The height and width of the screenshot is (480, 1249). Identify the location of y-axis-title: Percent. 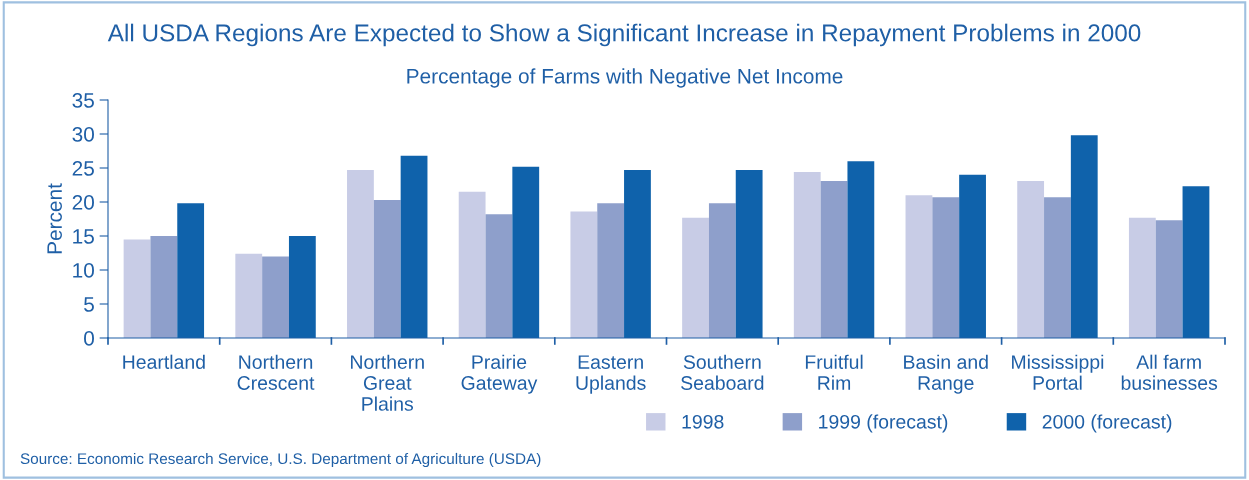
(54, 218).